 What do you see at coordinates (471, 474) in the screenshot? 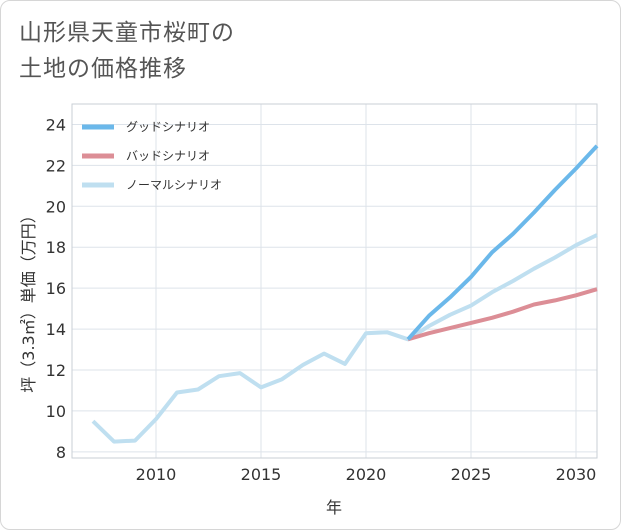
I see `x-tick-label: 2025` at bounding box center [471, 474].